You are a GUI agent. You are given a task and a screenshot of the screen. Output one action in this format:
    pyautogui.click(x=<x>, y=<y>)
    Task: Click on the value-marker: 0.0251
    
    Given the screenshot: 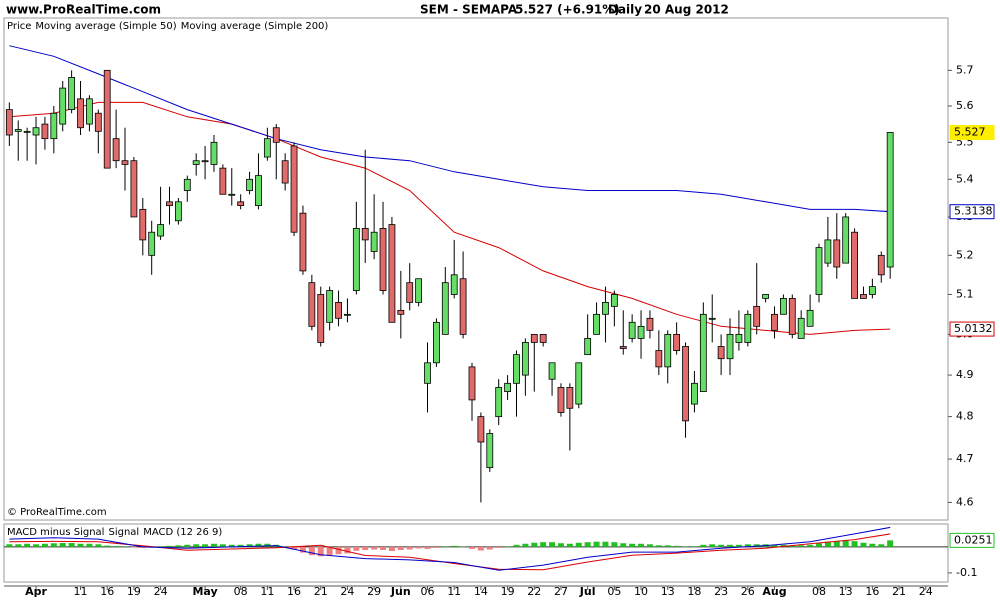 What is the action you would take?
    pyautogui.click(x=973, y=539)
    